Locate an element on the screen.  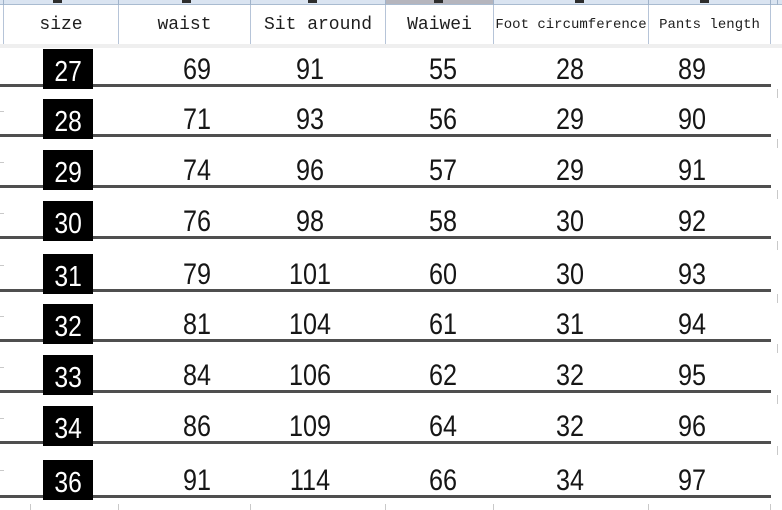
size-badge: 27 is located at coordinates (68, 69).